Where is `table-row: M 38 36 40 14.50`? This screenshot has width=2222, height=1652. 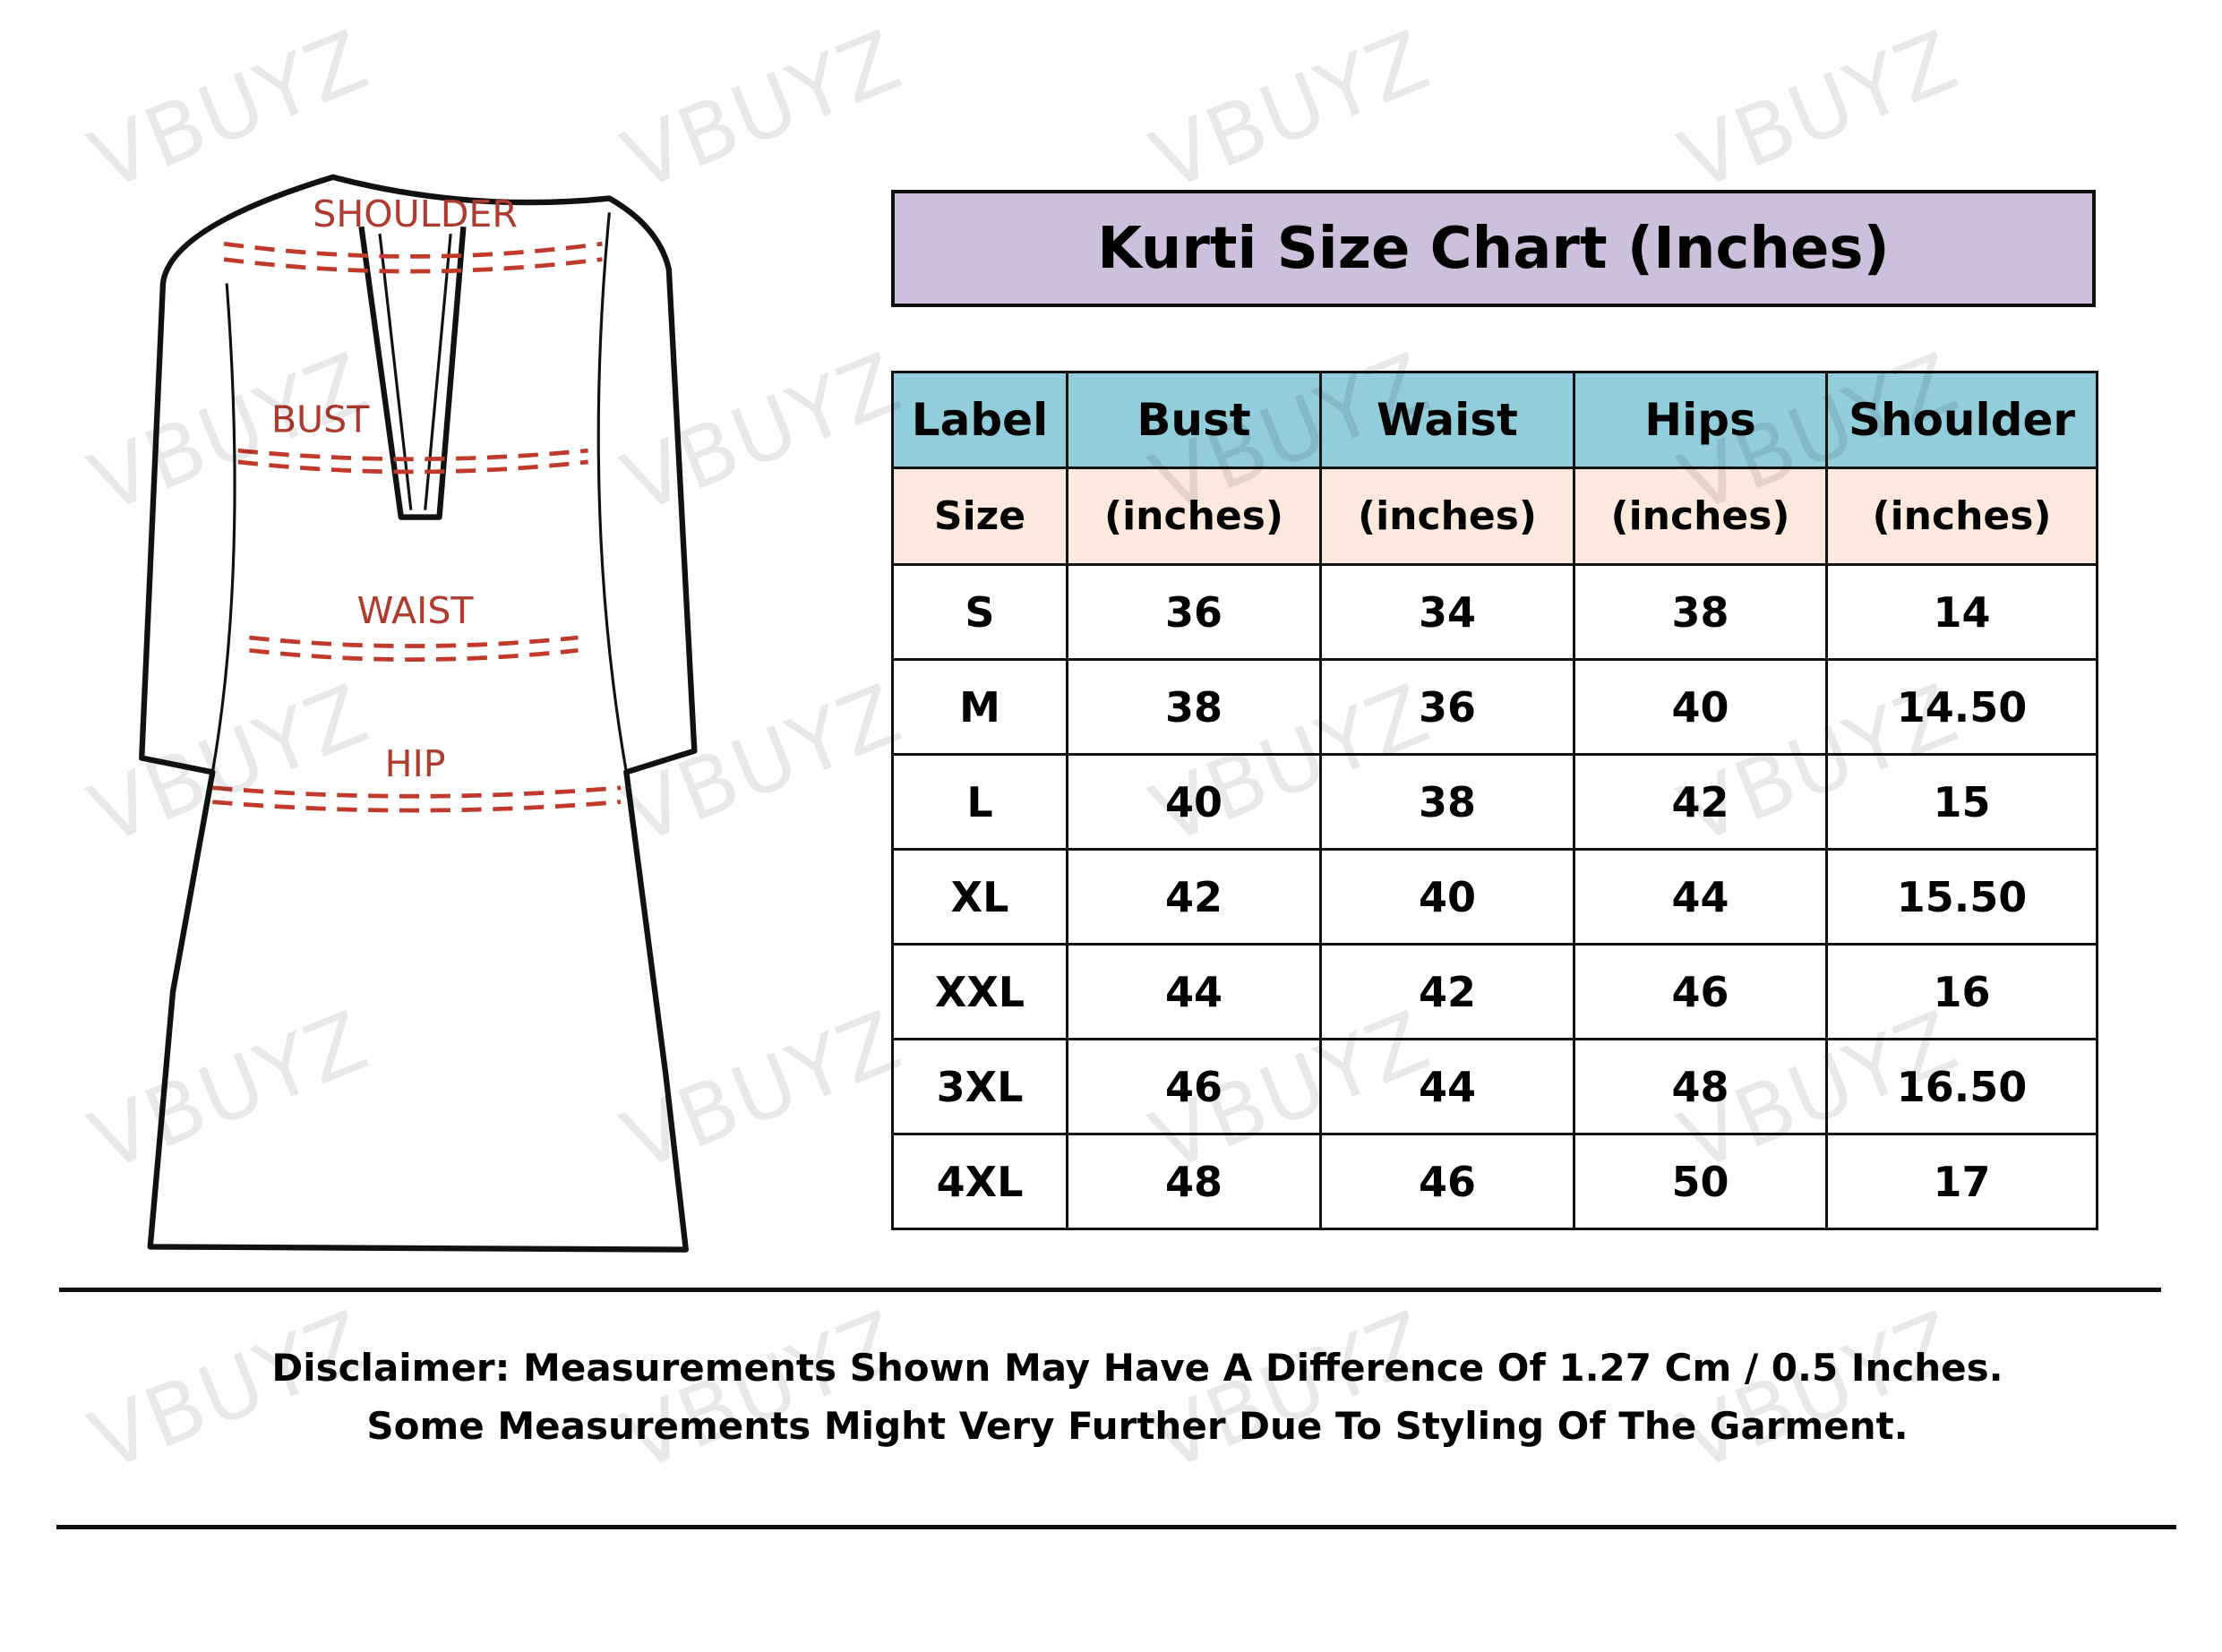 table-row: M 38 36 40 14.50 is located at coordinates (1494, 707).